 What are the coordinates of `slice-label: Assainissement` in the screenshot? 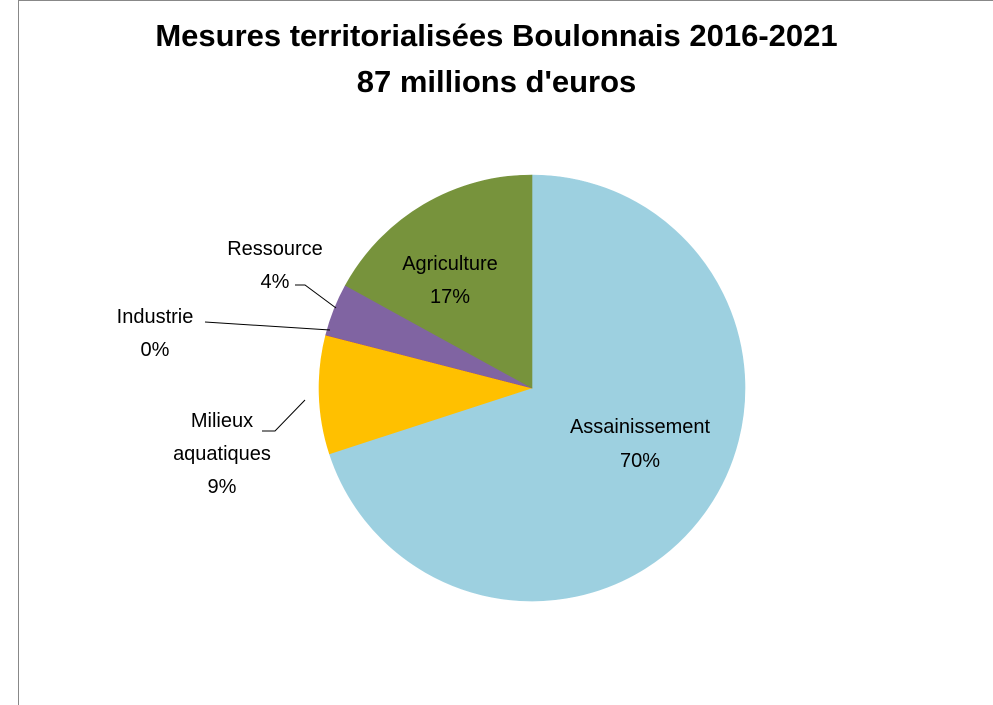 It's located at (640, 427).